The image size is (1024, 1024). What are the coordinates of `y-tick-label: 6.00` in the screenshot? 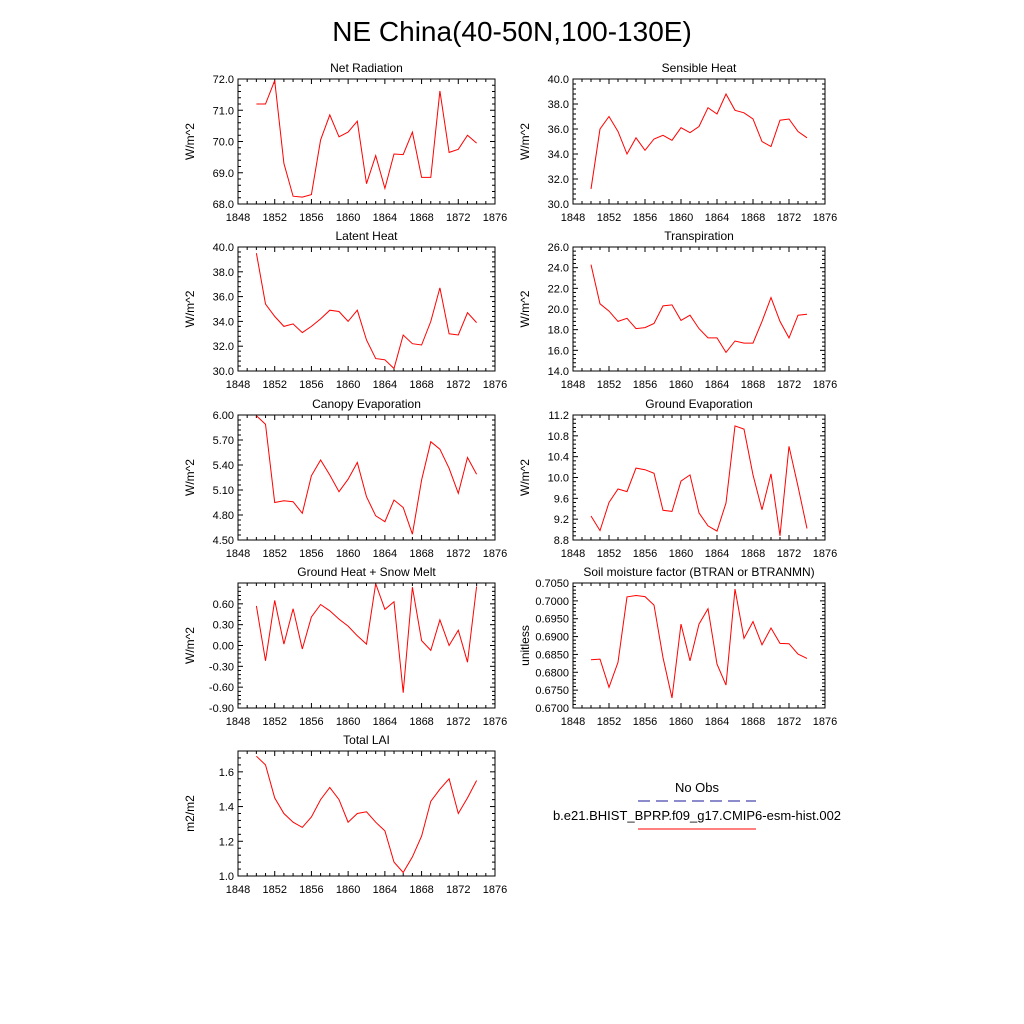 It's located at (223, 416).